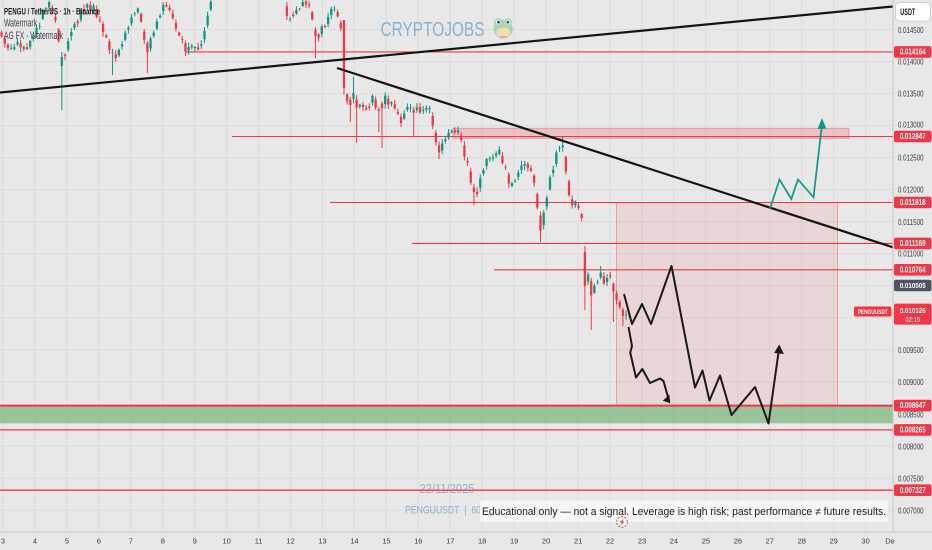 Image resolution: width=932 pixels, height=550 pixels. Describe the element at coordinates (890, 541) in the screenshot. I see `svg-text: De` at that location.